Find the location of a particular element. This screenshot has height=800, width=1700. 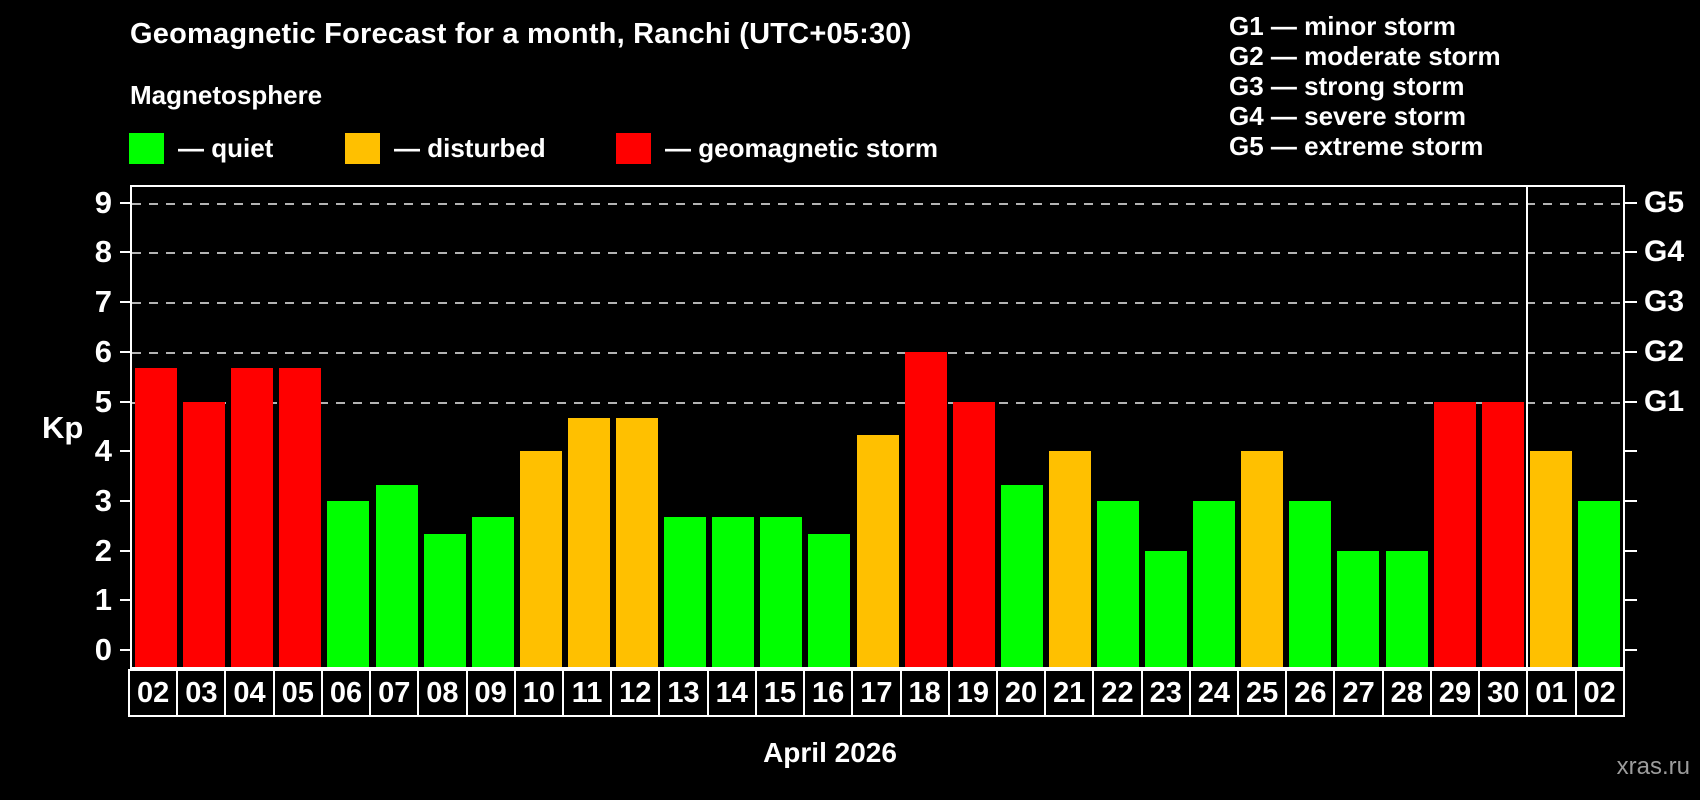

y-tick-label-8: 8 is located at coordinates (103, 252).